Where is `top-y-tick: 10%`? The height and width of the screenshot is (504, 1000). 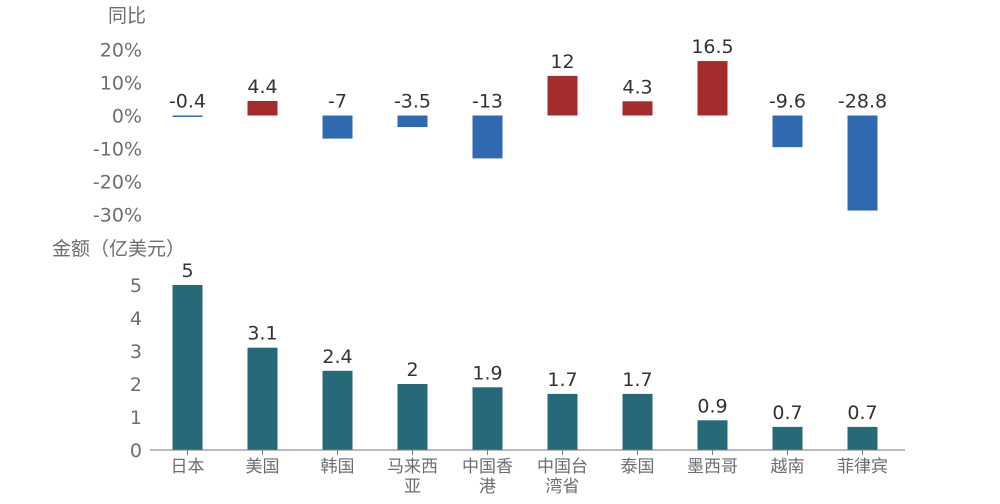
top-y-tick: 10% is located at coordinates (121, 84).